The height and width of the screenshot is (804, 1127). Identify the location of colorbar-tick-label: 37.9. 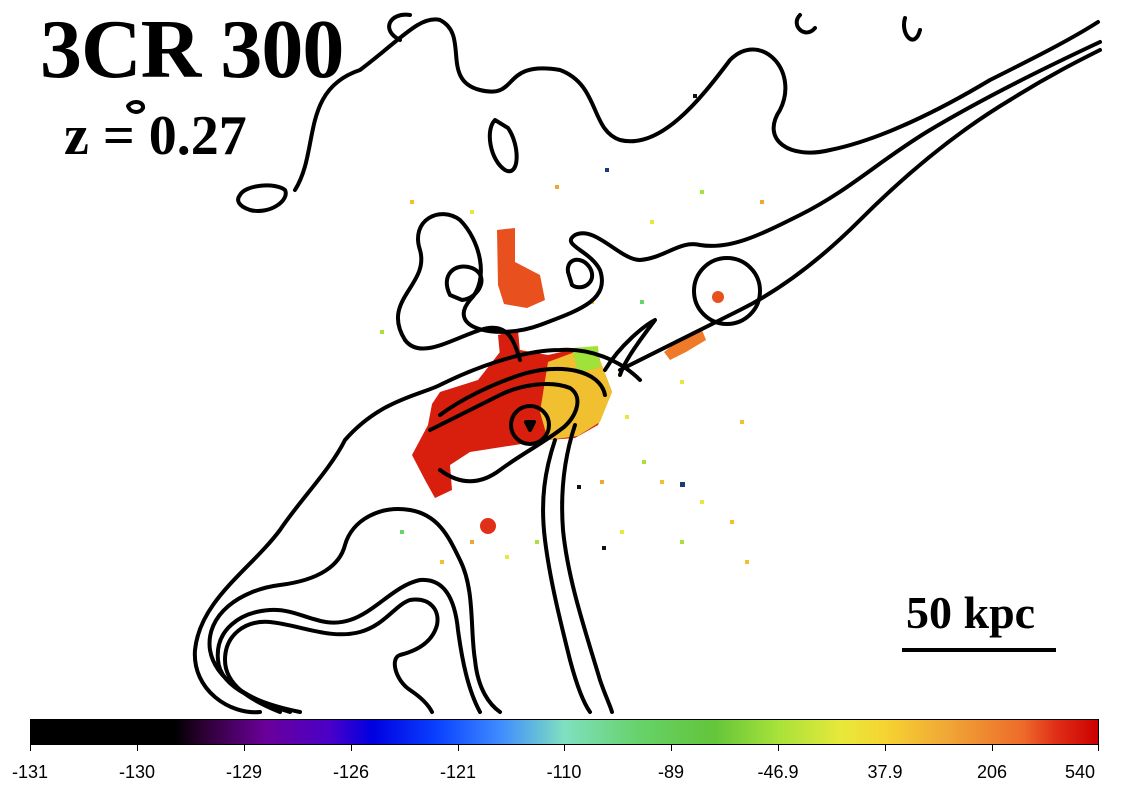
(885, 772).